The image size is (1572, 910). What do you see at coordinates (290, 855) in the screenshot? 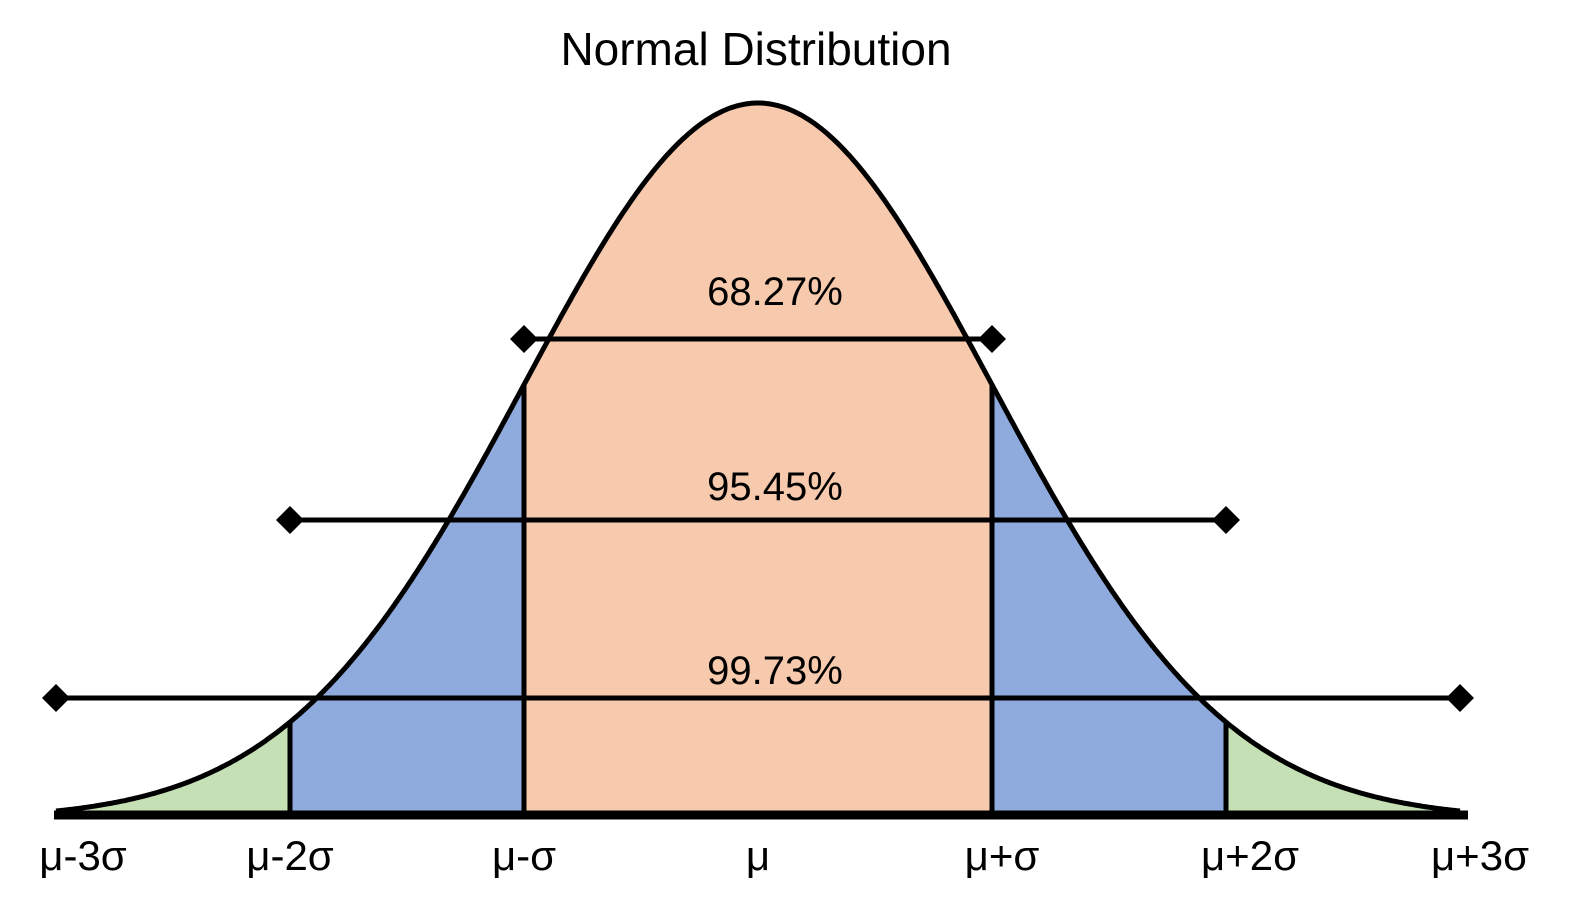
I see `tick-label-minus-2-sigma: μ-2σ` at bounding box center [290, 855].